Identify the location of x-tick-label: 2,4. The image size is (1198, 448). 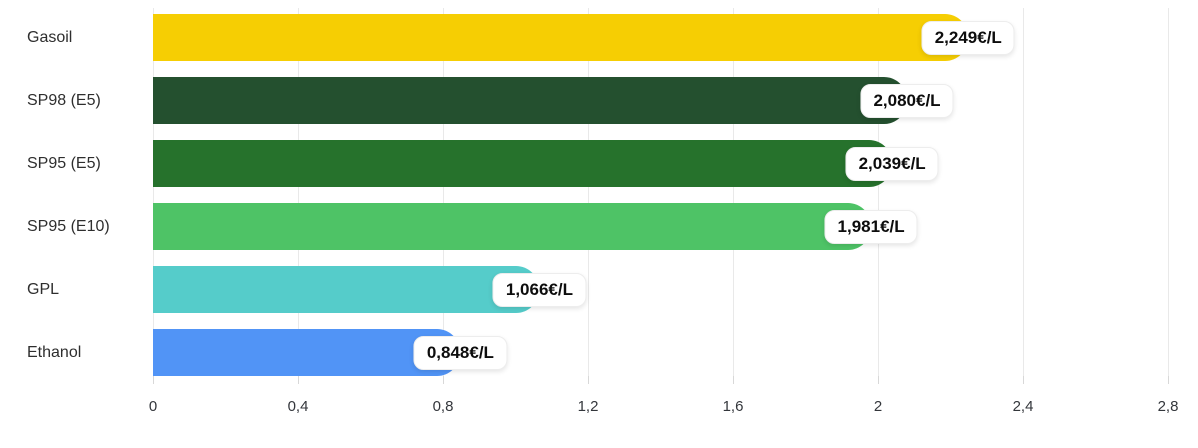
(1023, 406).